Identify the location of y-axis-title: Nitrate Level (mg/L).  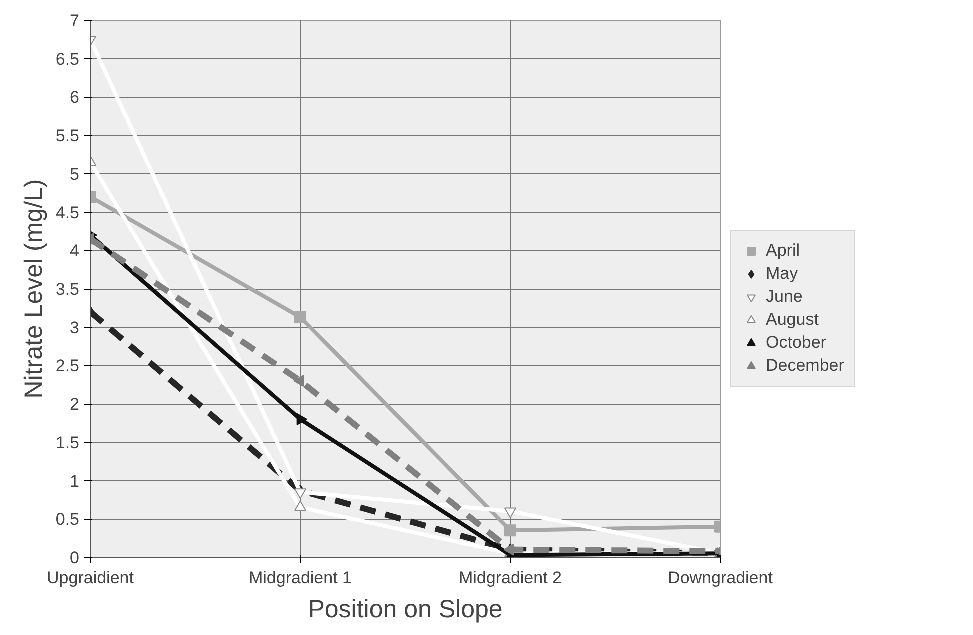
(34, 289).